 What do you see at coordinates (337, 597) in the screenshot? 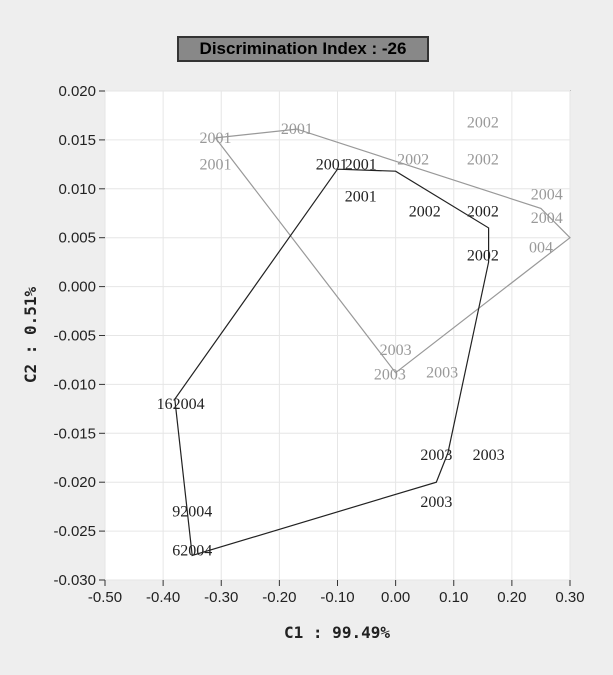
I see `x-tick-label: -0.10` at bounding box center [337, 597].